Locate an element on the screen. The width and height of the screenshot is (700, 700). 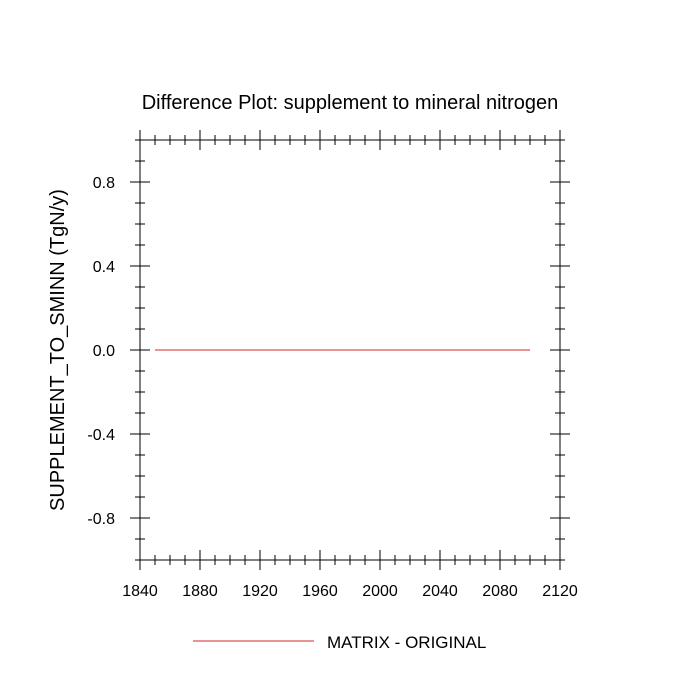
y-tick-label: 0.4 is located at coordinates (104, 267).